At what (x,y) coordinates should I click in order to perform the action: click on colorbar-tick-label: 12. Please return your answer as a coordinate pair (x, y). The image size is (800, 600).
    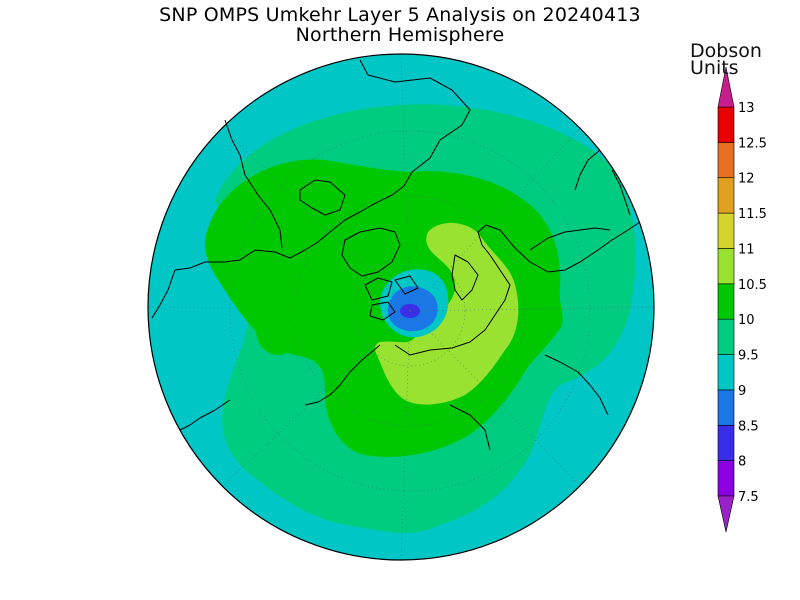
    Looking at the image, I should click on (746, 179).